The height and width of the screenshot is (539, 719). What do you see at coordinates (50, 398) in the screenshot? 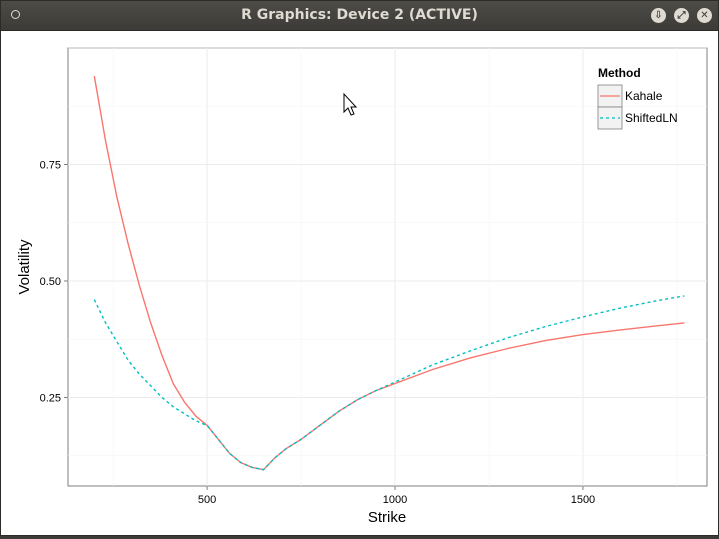
I see `y-tick-label: 0.25` at bounding box center [50, 398].